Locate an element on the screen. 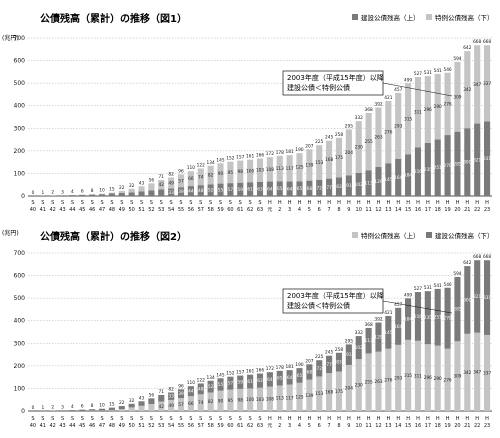 The image size is (500, 438). data-label-segment: 59 is located at coordinates (241, 190).